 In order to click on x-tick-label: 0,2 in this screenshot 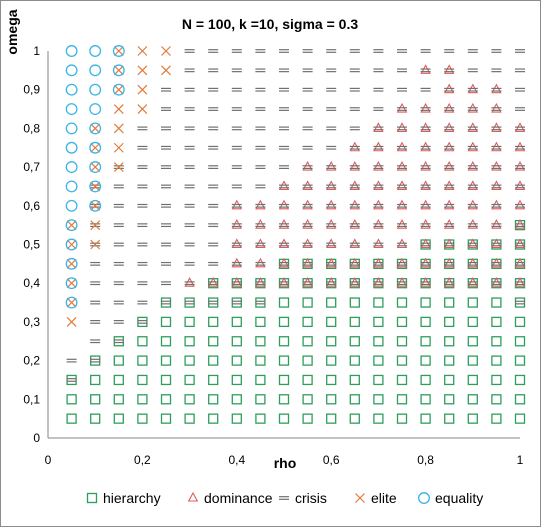, I will do `click(142, 460)`.